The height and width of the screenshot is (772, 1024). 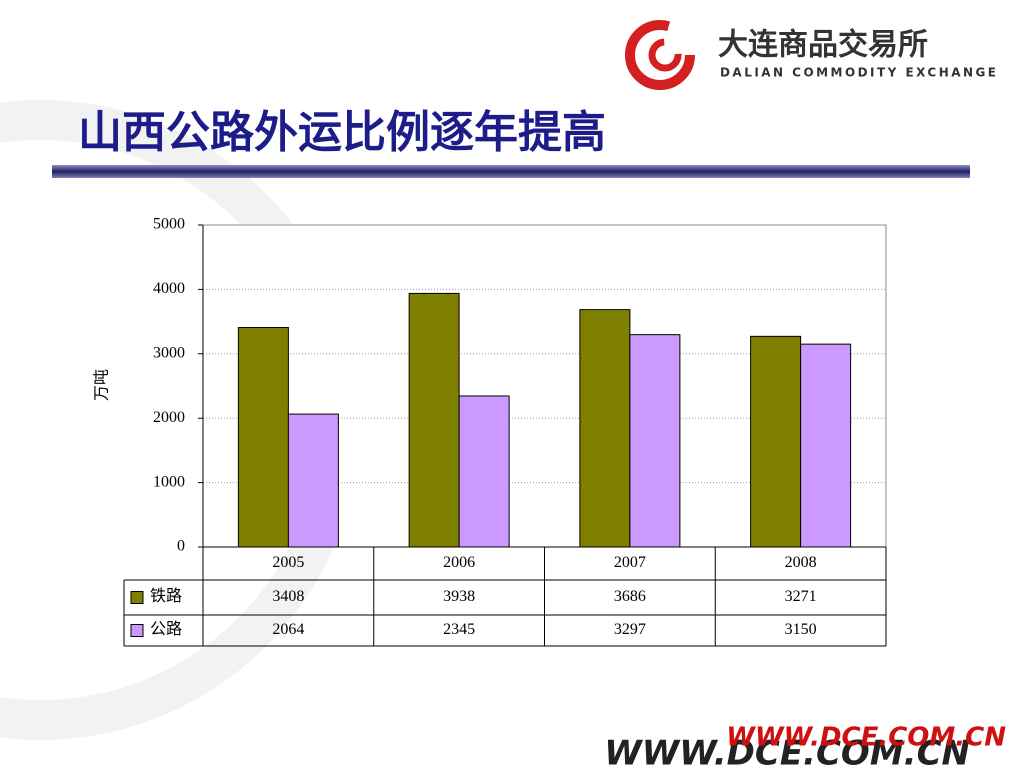 I want to click on x-tick-label: 2007, so click(x=630, y=562).